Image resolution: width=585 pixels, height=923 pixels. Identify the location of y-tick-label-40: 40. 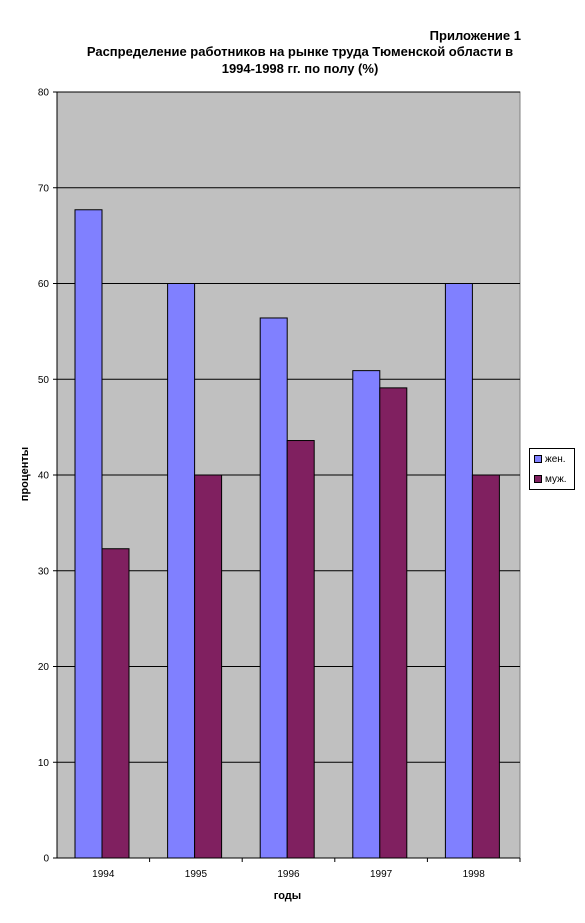
(44, 476).